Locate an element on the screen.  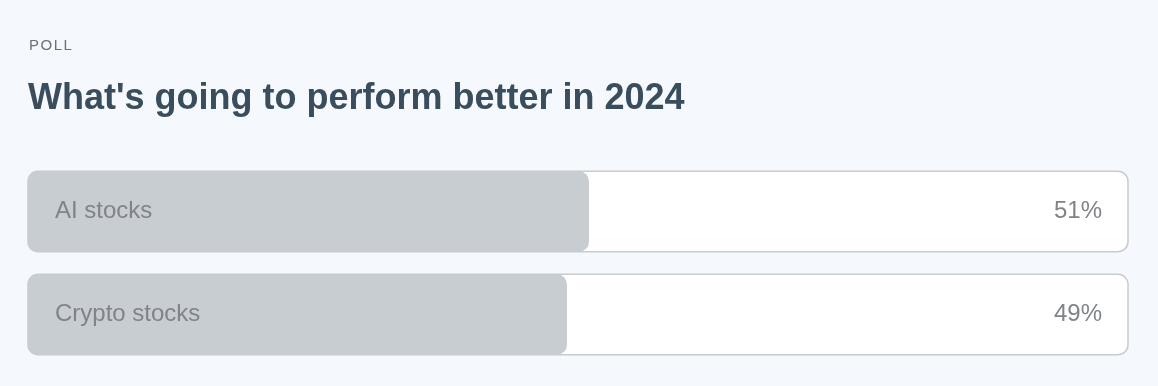
data-label: 51% is located at coordinates (1077, 210).